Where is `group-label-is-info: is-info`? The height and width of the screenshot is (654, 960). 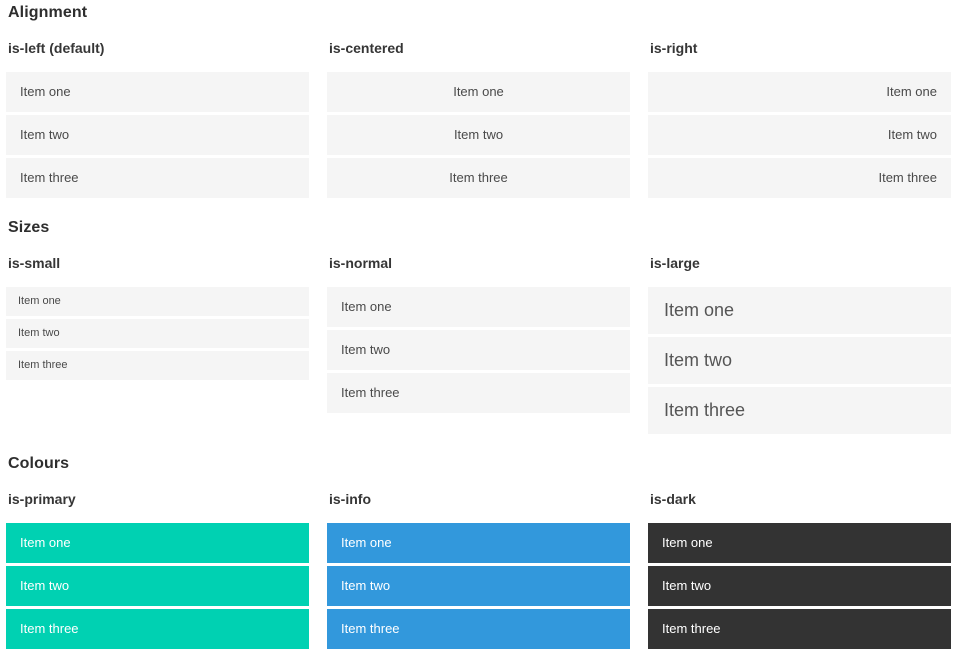 group-label-is-info: is-info is located at coordinates (350, 499).